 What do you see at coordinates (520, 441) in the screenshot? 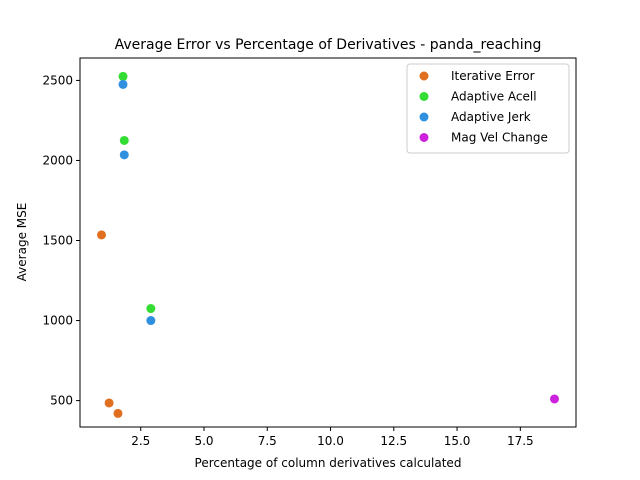
I see `x-tick-label: 17.5` at bounding box center [520, 441].